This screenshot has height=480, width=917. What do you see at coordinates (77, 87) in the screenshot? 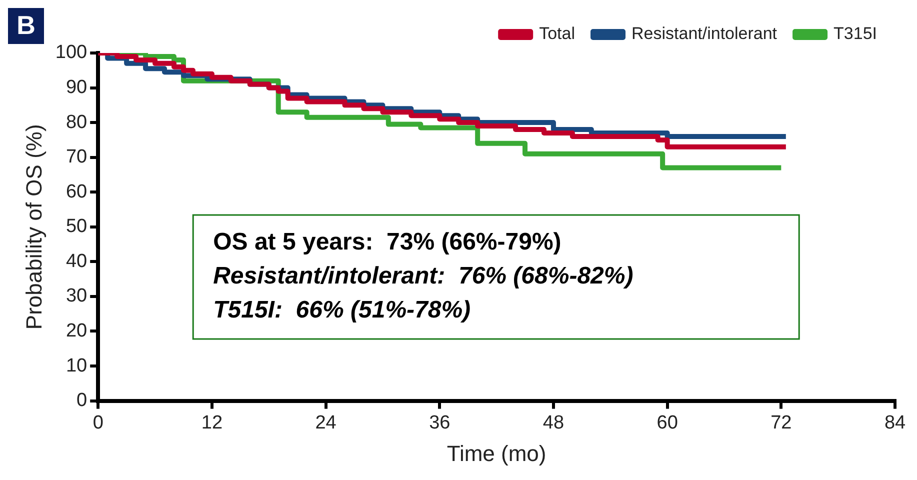
I see `y-tick-label: 90` at bounding box center [77, 87].